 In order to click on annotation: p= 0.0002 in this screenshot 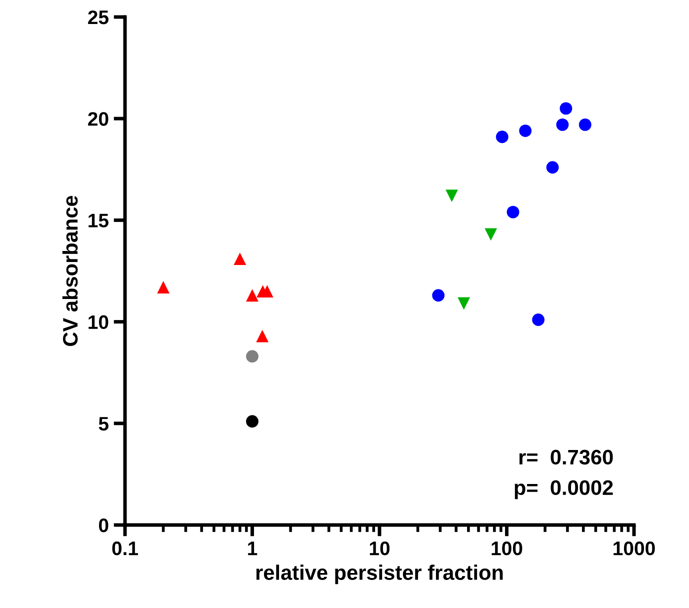, I will do `click(563, 490)`.